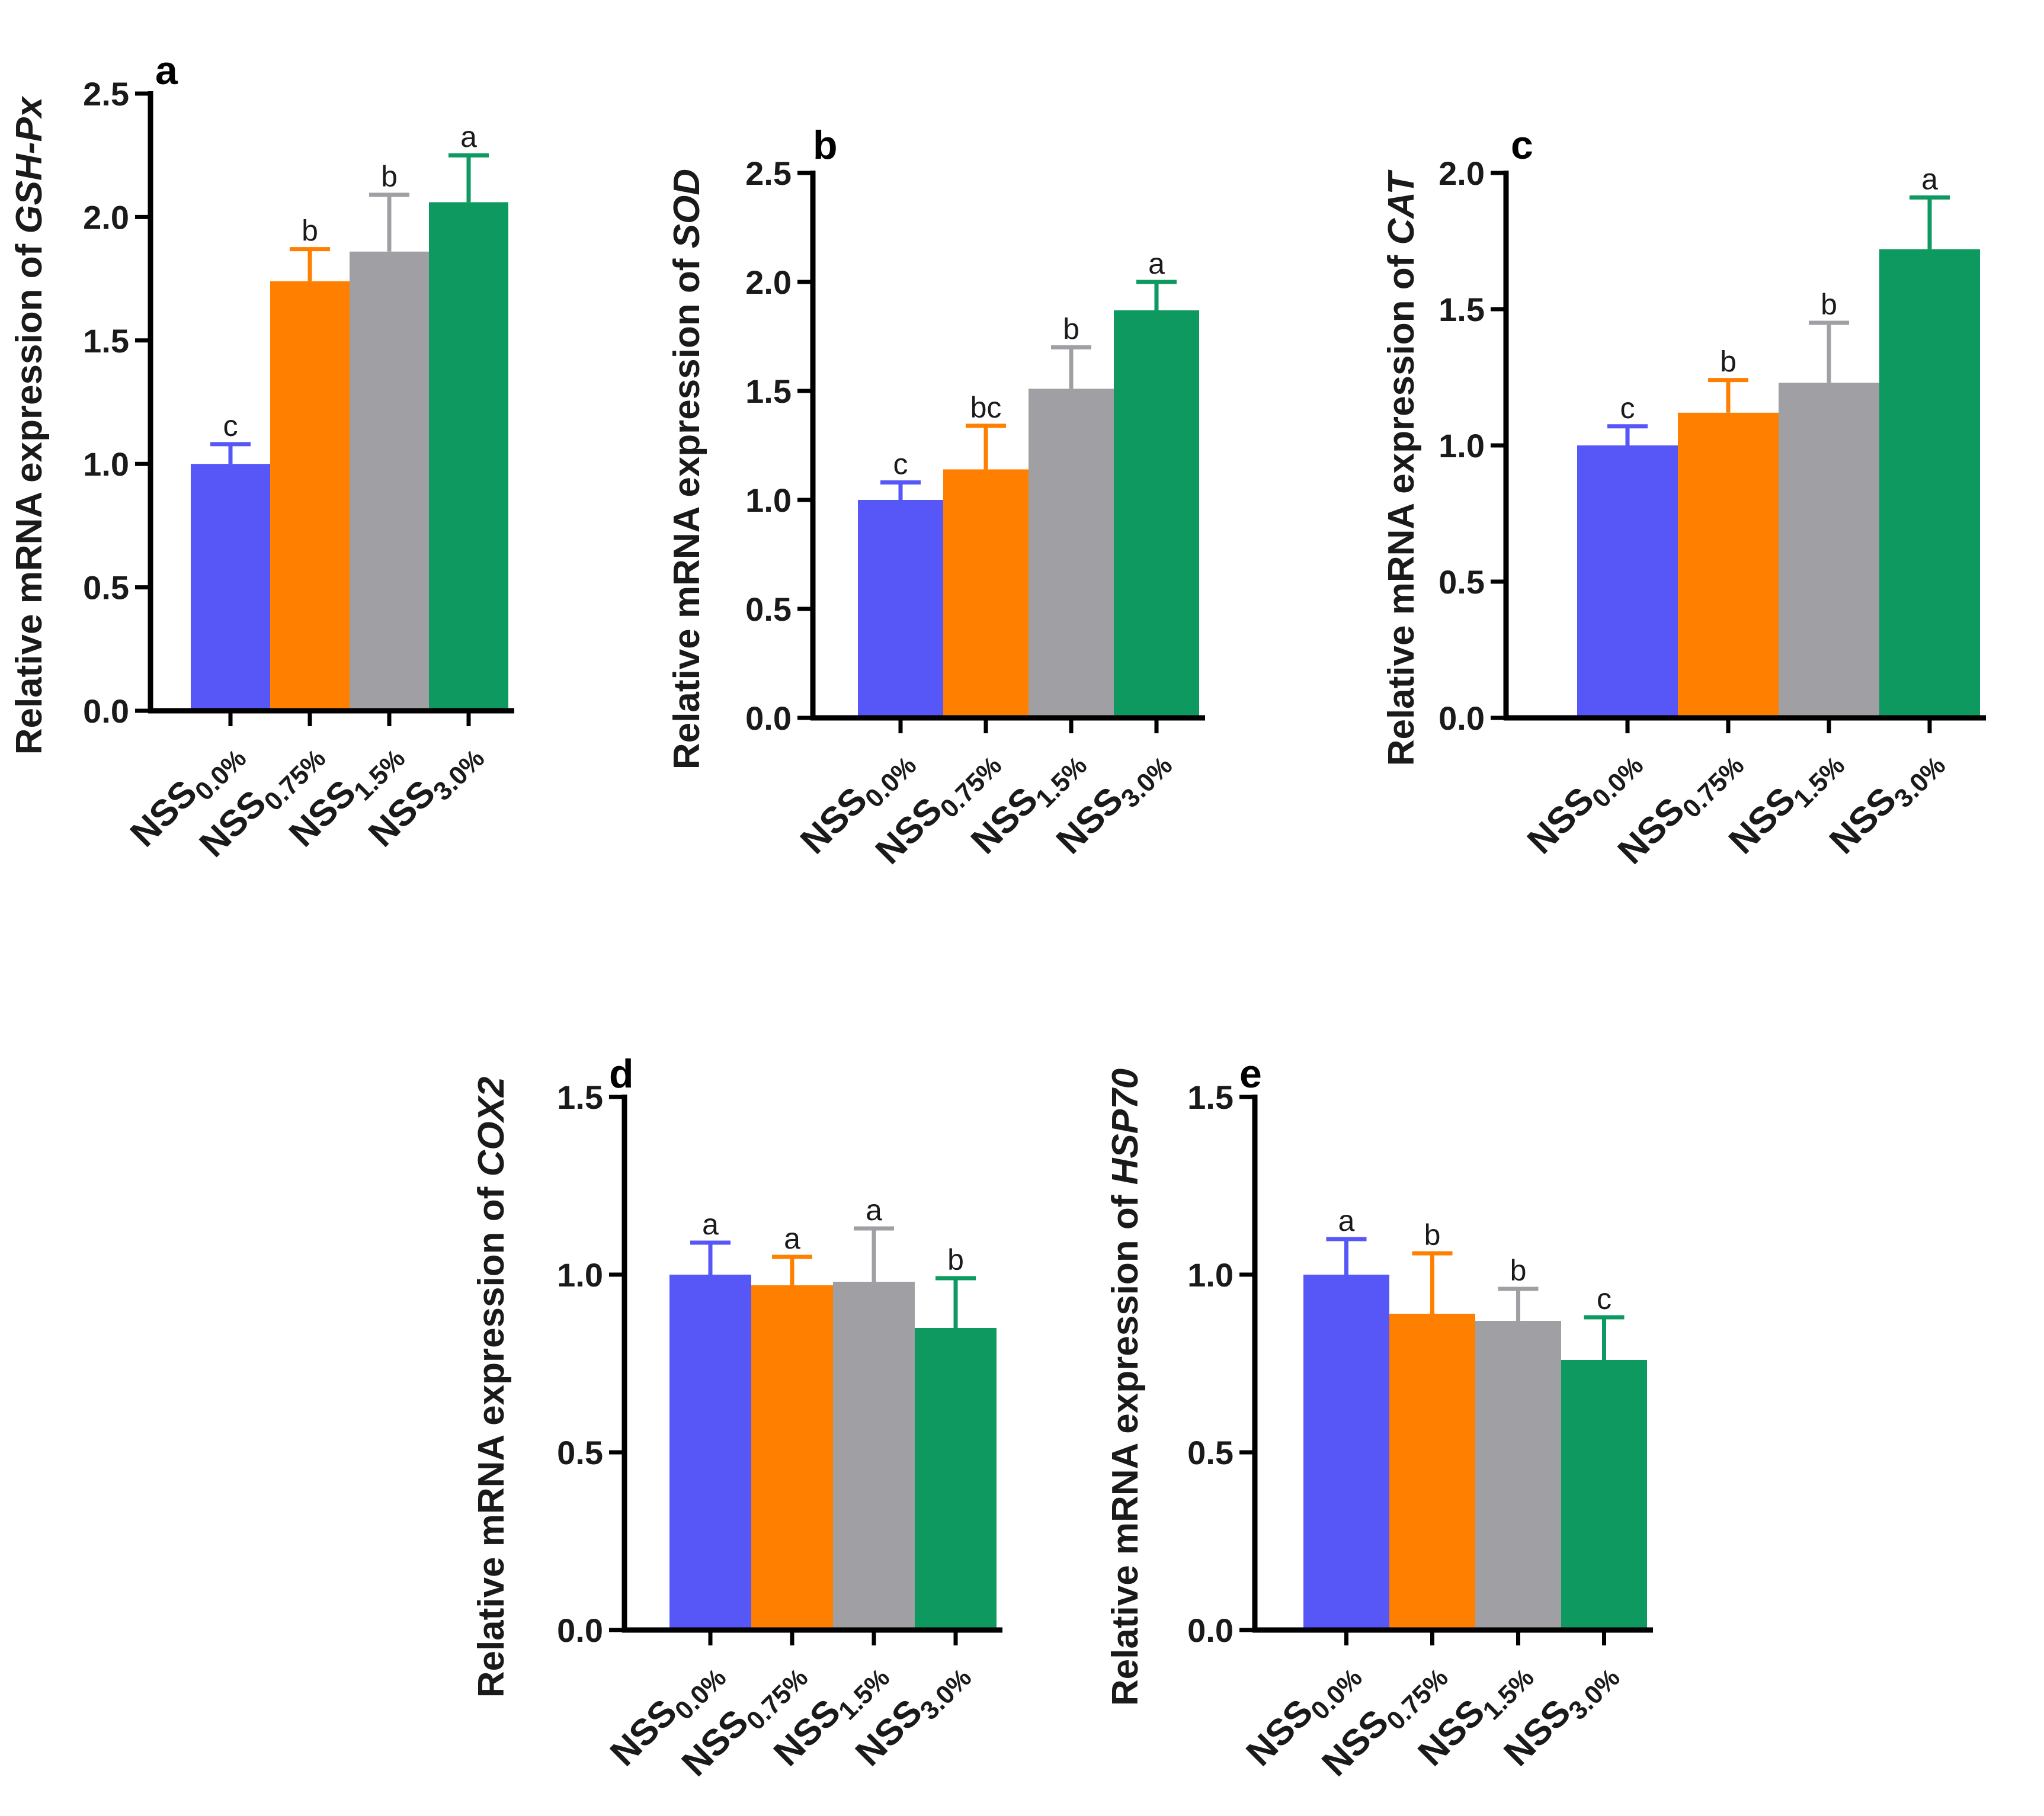  Describe the element at coordinates (1713, 787) in the screenshot. I see `category-sub: 0.75%` at that location.